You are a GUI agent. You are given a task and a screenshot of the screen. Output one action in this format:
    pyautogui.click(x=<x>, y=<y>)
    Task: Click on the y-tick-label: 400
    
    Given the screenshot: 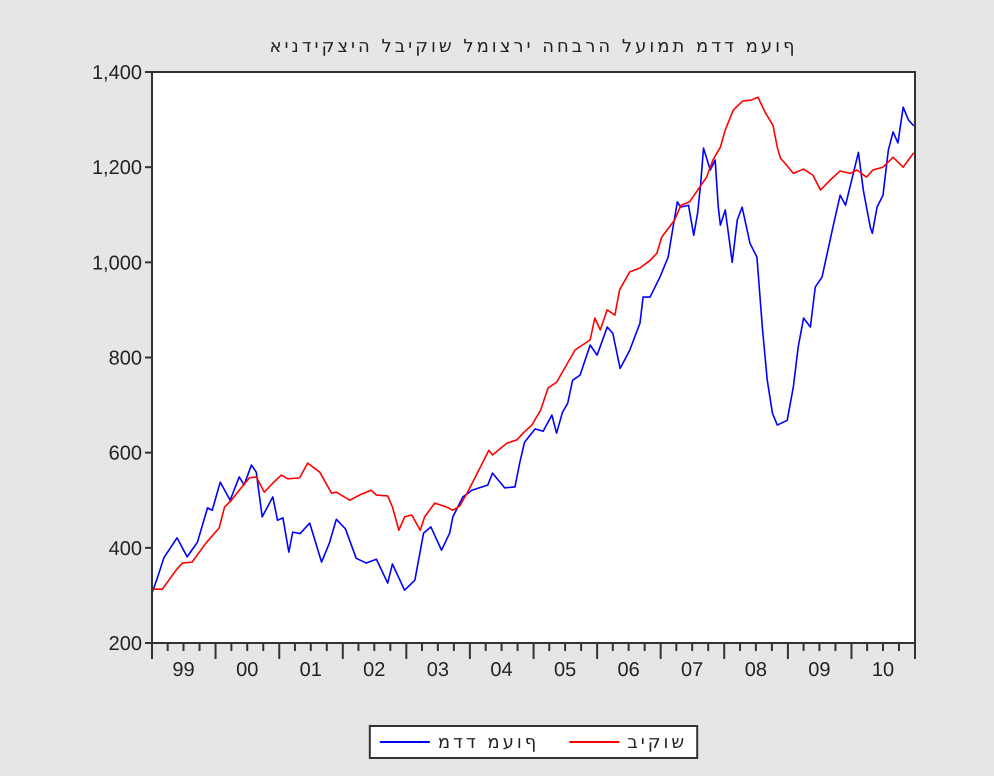 What is the action you would take?
    pyautogui.click(x=125, y=549)
    